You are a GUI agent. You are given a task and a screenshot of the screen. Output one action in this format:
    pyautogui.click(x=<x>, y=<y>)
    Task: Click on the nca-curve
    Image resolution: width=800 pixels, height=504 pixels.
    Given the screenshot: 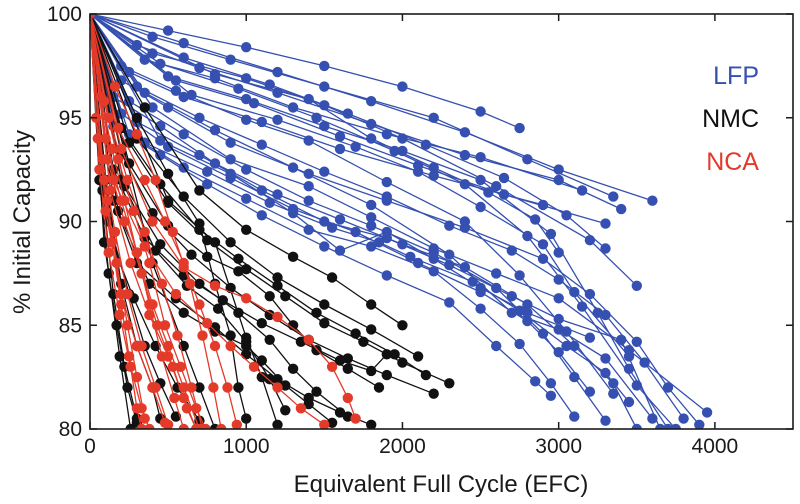 What is the action you would take?
    pyautogui.click(x=147, y=221)
    